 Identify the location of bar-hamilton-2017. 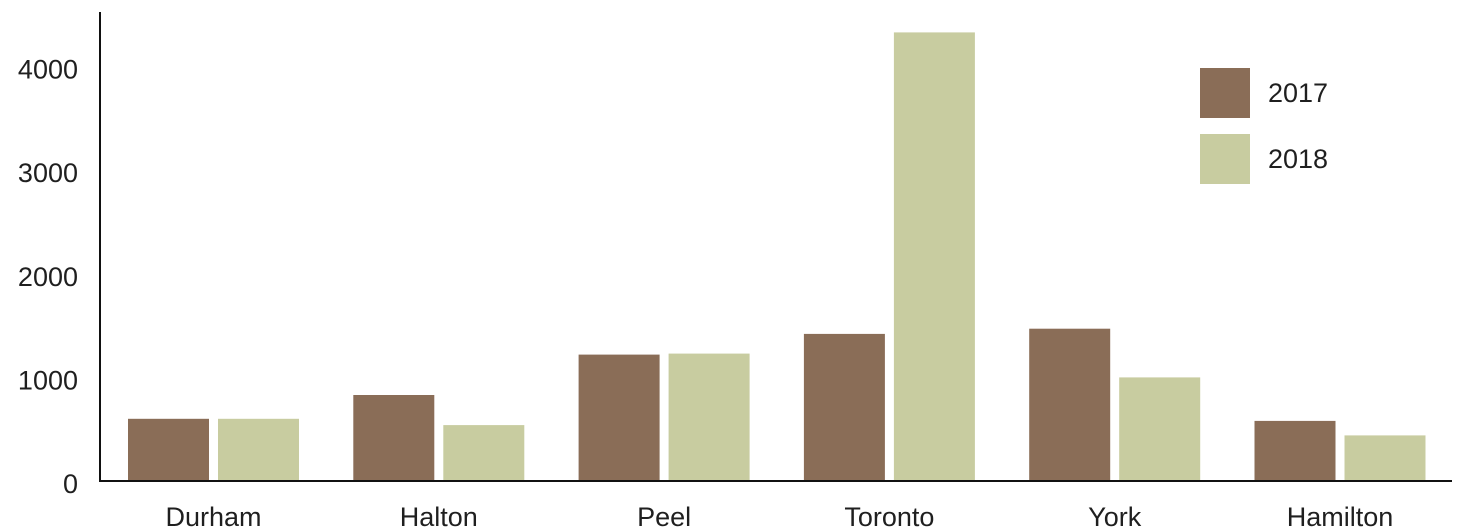
(1295, 450).